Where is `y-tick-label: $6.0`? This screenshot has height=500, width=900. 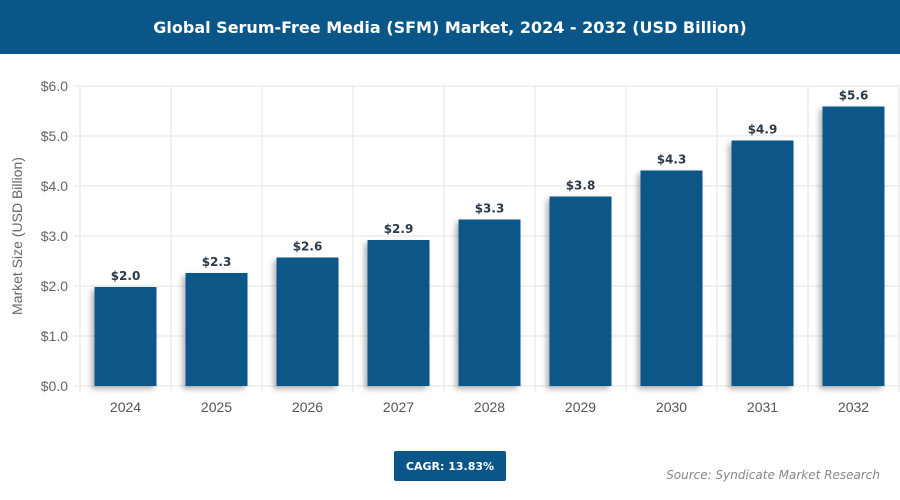
y-tick-label: $6.0 is located at coordinates (54, 86).